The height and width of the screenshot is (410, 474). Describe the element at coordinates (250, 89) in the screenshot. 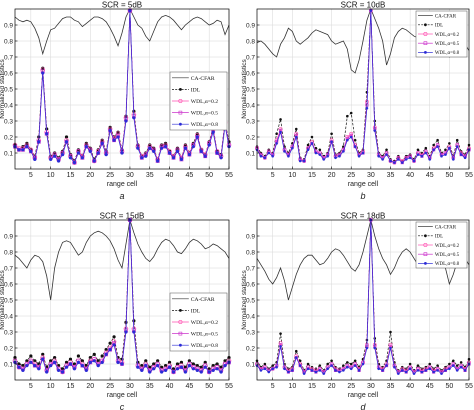

I see `y-tick-label: 0.5` at that location.